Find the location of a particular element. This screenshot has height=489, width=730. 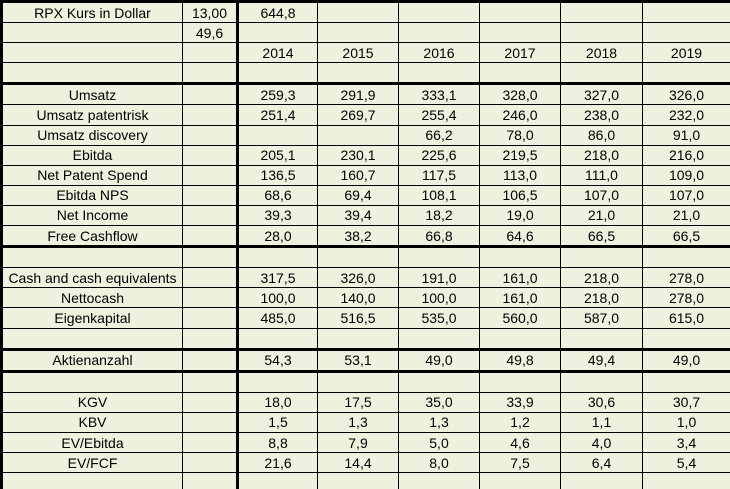

value-cell: 100,0 is located at coordinates (439, 298).